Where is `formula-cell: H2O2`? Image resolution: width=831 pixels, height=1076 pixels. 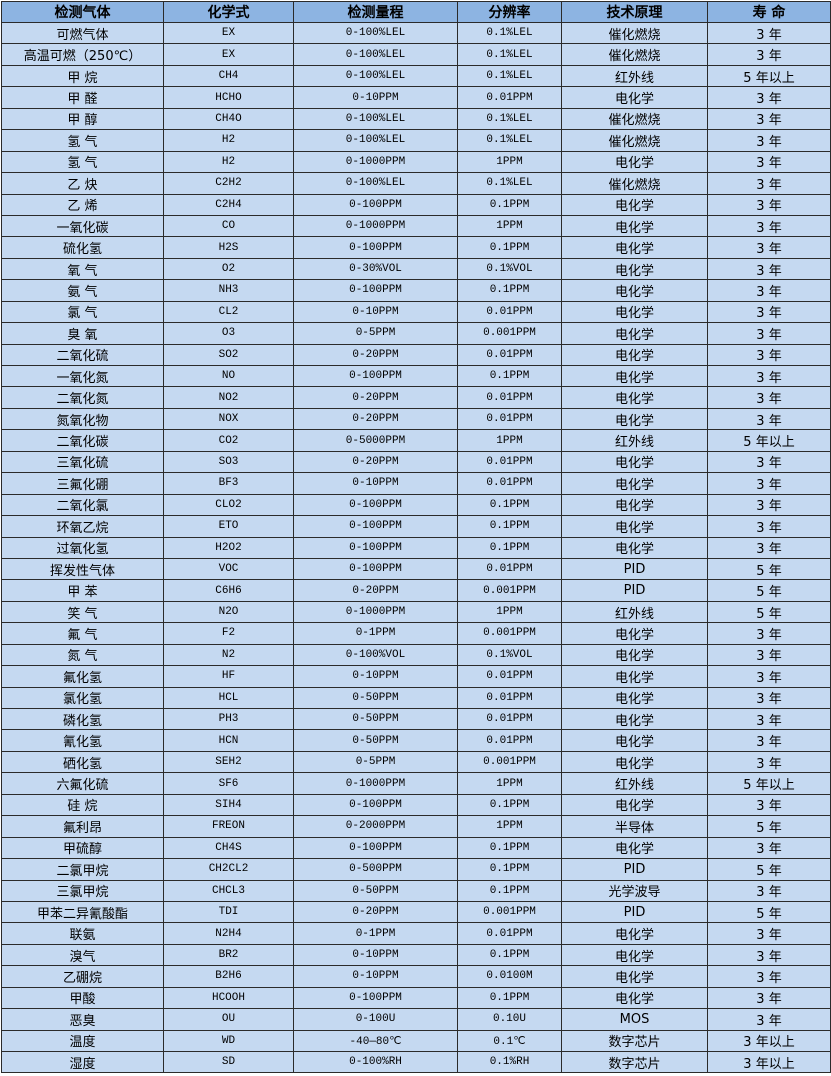 formula-cell: H2O2 is located at coordinates (228, 547).